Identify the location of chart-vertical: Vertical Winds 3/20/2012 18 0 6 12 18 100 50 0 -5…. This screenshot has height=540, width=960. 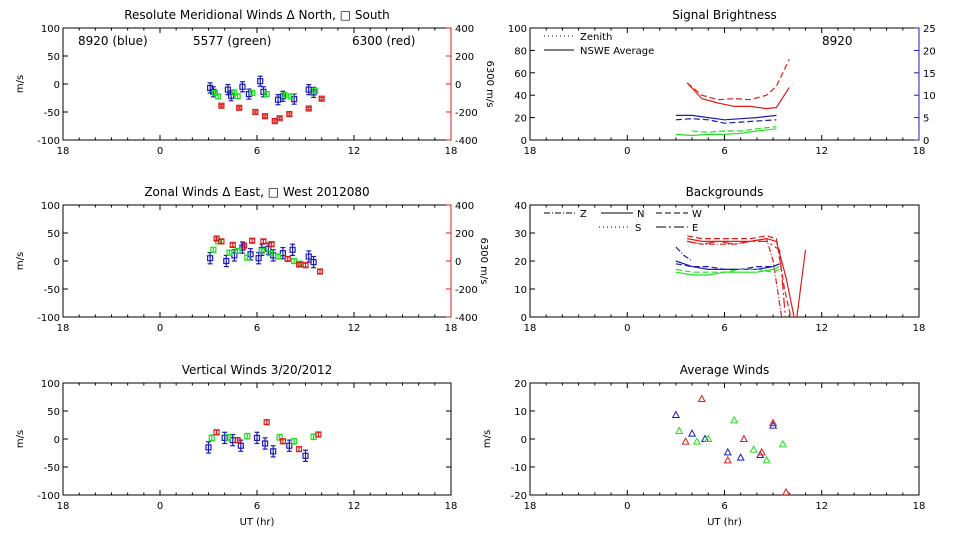
(236, 445).